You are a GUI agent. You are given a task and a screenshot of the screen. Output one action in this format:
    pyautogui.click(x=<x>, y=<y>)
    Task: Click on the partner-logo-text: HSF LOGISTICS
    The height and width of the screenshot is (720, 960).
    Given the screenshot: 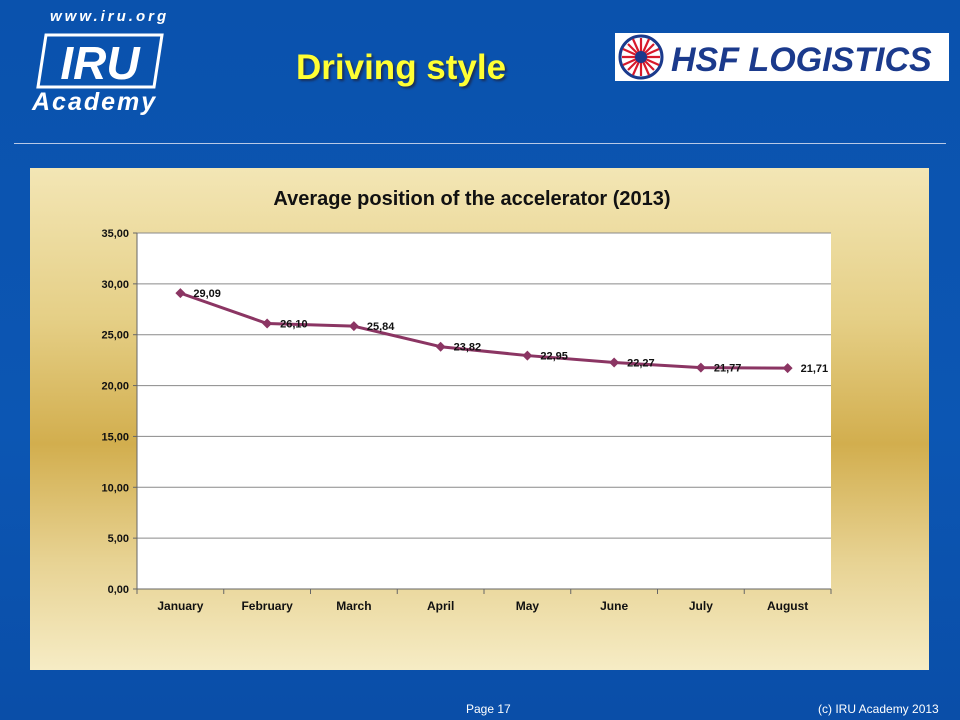 What is the action you would take?
    pyautogui.click(x=801, y=60)
    